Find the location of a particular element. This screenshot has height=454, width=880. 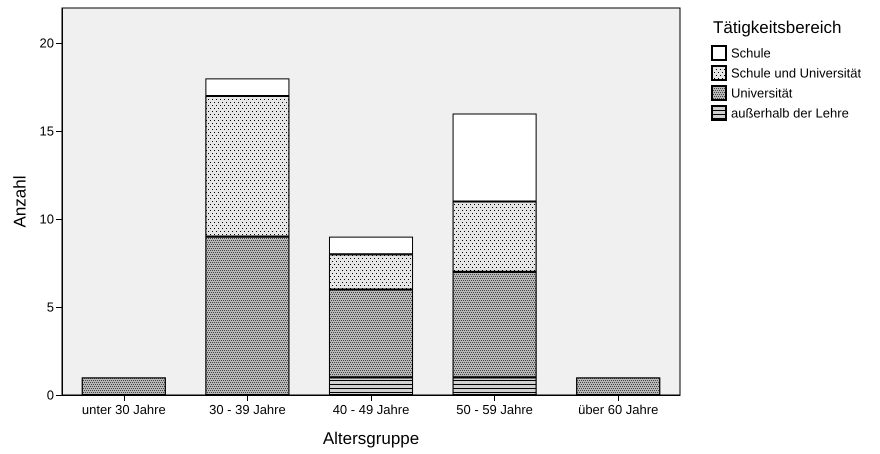

legend-label: Schule is located at coordinates (751, 53).